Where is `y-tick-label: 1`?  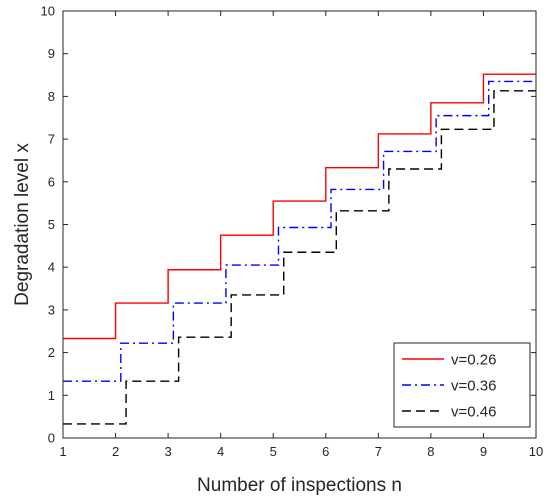
y-tick-label: 1 is located at coordinates (51, 395).